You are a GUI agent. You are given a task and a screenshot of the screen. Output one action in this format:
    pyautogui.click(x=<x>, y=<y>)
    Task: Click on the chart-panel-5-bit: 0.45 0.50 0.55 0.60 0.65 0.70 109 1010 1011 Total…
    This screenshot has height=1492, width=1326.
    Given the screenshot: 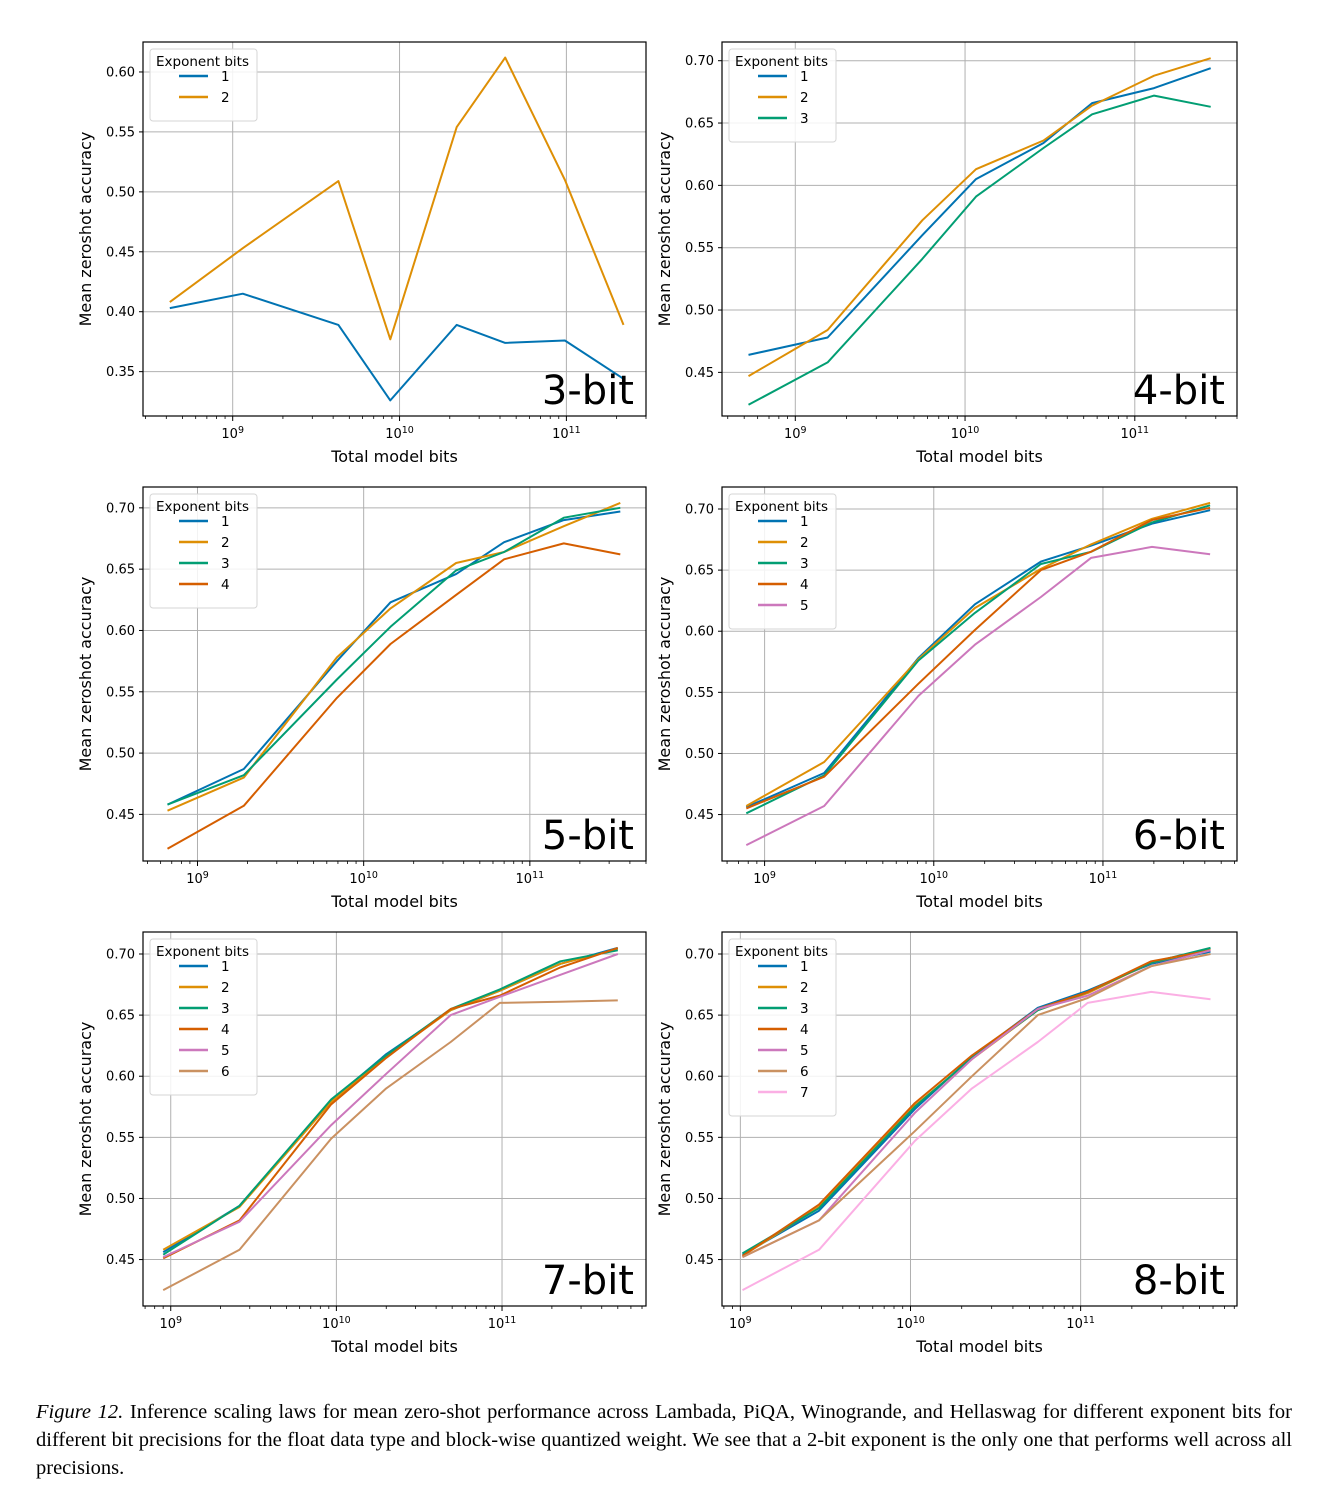 What is the action you would take?
    pyautogui.click(x=361, y=698)
    